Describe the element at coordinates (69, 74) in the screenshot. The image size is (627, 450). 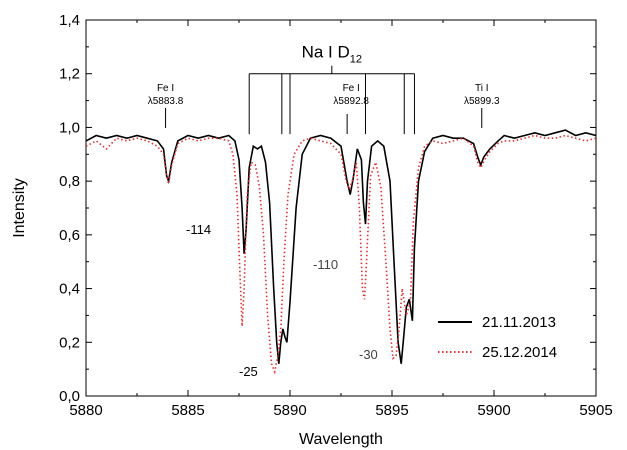
I see `y-tick-label: 1,2` at that location.